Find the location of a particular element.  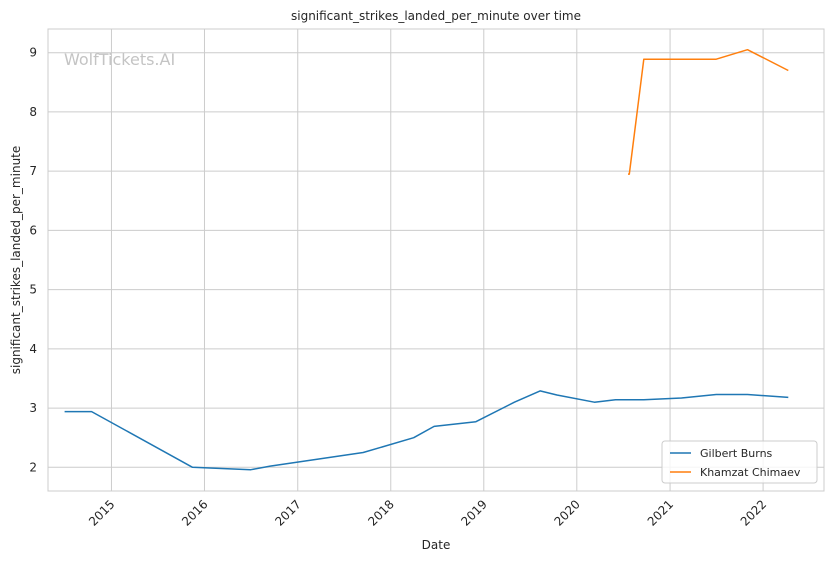

watermark: WolfTickets.AI is located at coordinates (119, 59).